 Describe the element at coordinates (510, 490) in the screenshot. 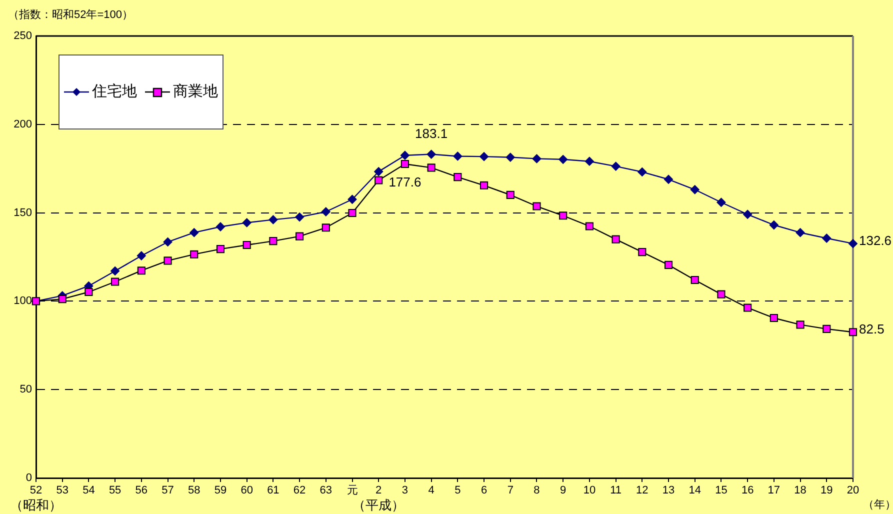

I see `x-tick-label: 7` at that location.